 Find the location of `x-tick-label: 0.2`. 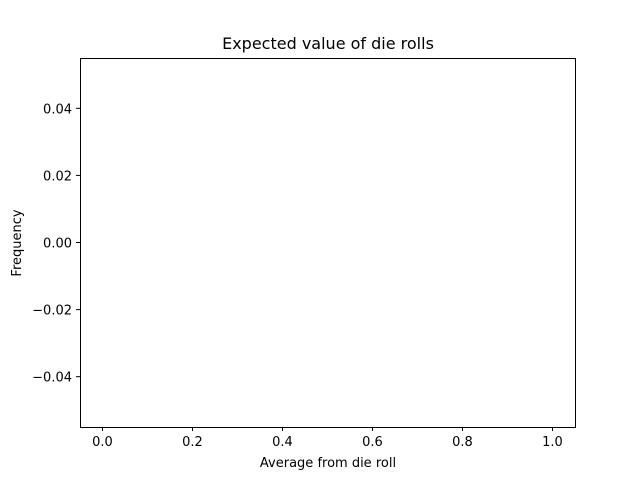

x-tick-label: 0.2 is located at coordinates (192, 442).